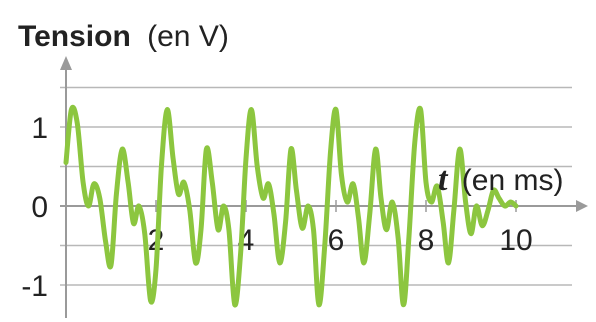 This screenshot has width=596, height=322. What do you see at coordinates (39, 128) in the screenshot?
I see `y-tick-label: 1` at bounding box center [39, 128].